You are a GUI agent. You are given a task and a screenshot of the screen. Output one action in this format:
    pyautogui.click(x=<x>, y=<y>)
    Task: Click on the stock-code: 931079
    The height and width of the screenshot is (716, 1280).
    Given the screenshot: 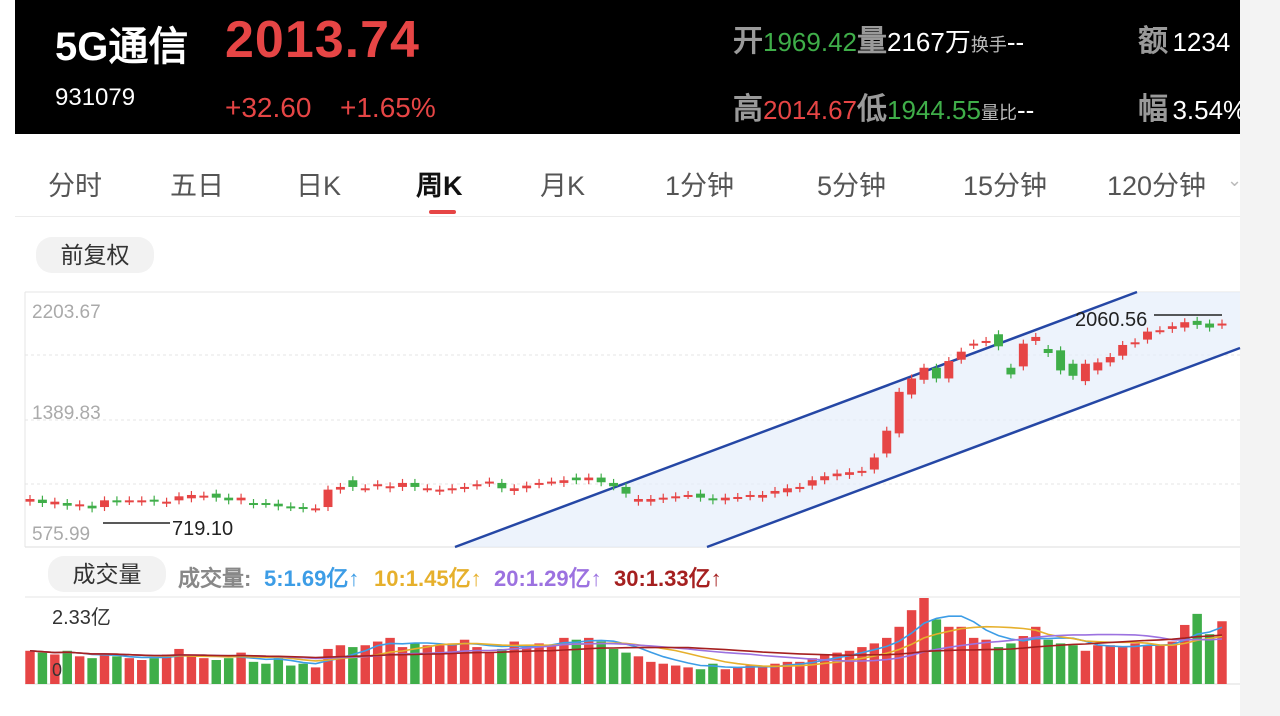 What is the action you would take?
    pyautogui.click(x=95, y=97)
    